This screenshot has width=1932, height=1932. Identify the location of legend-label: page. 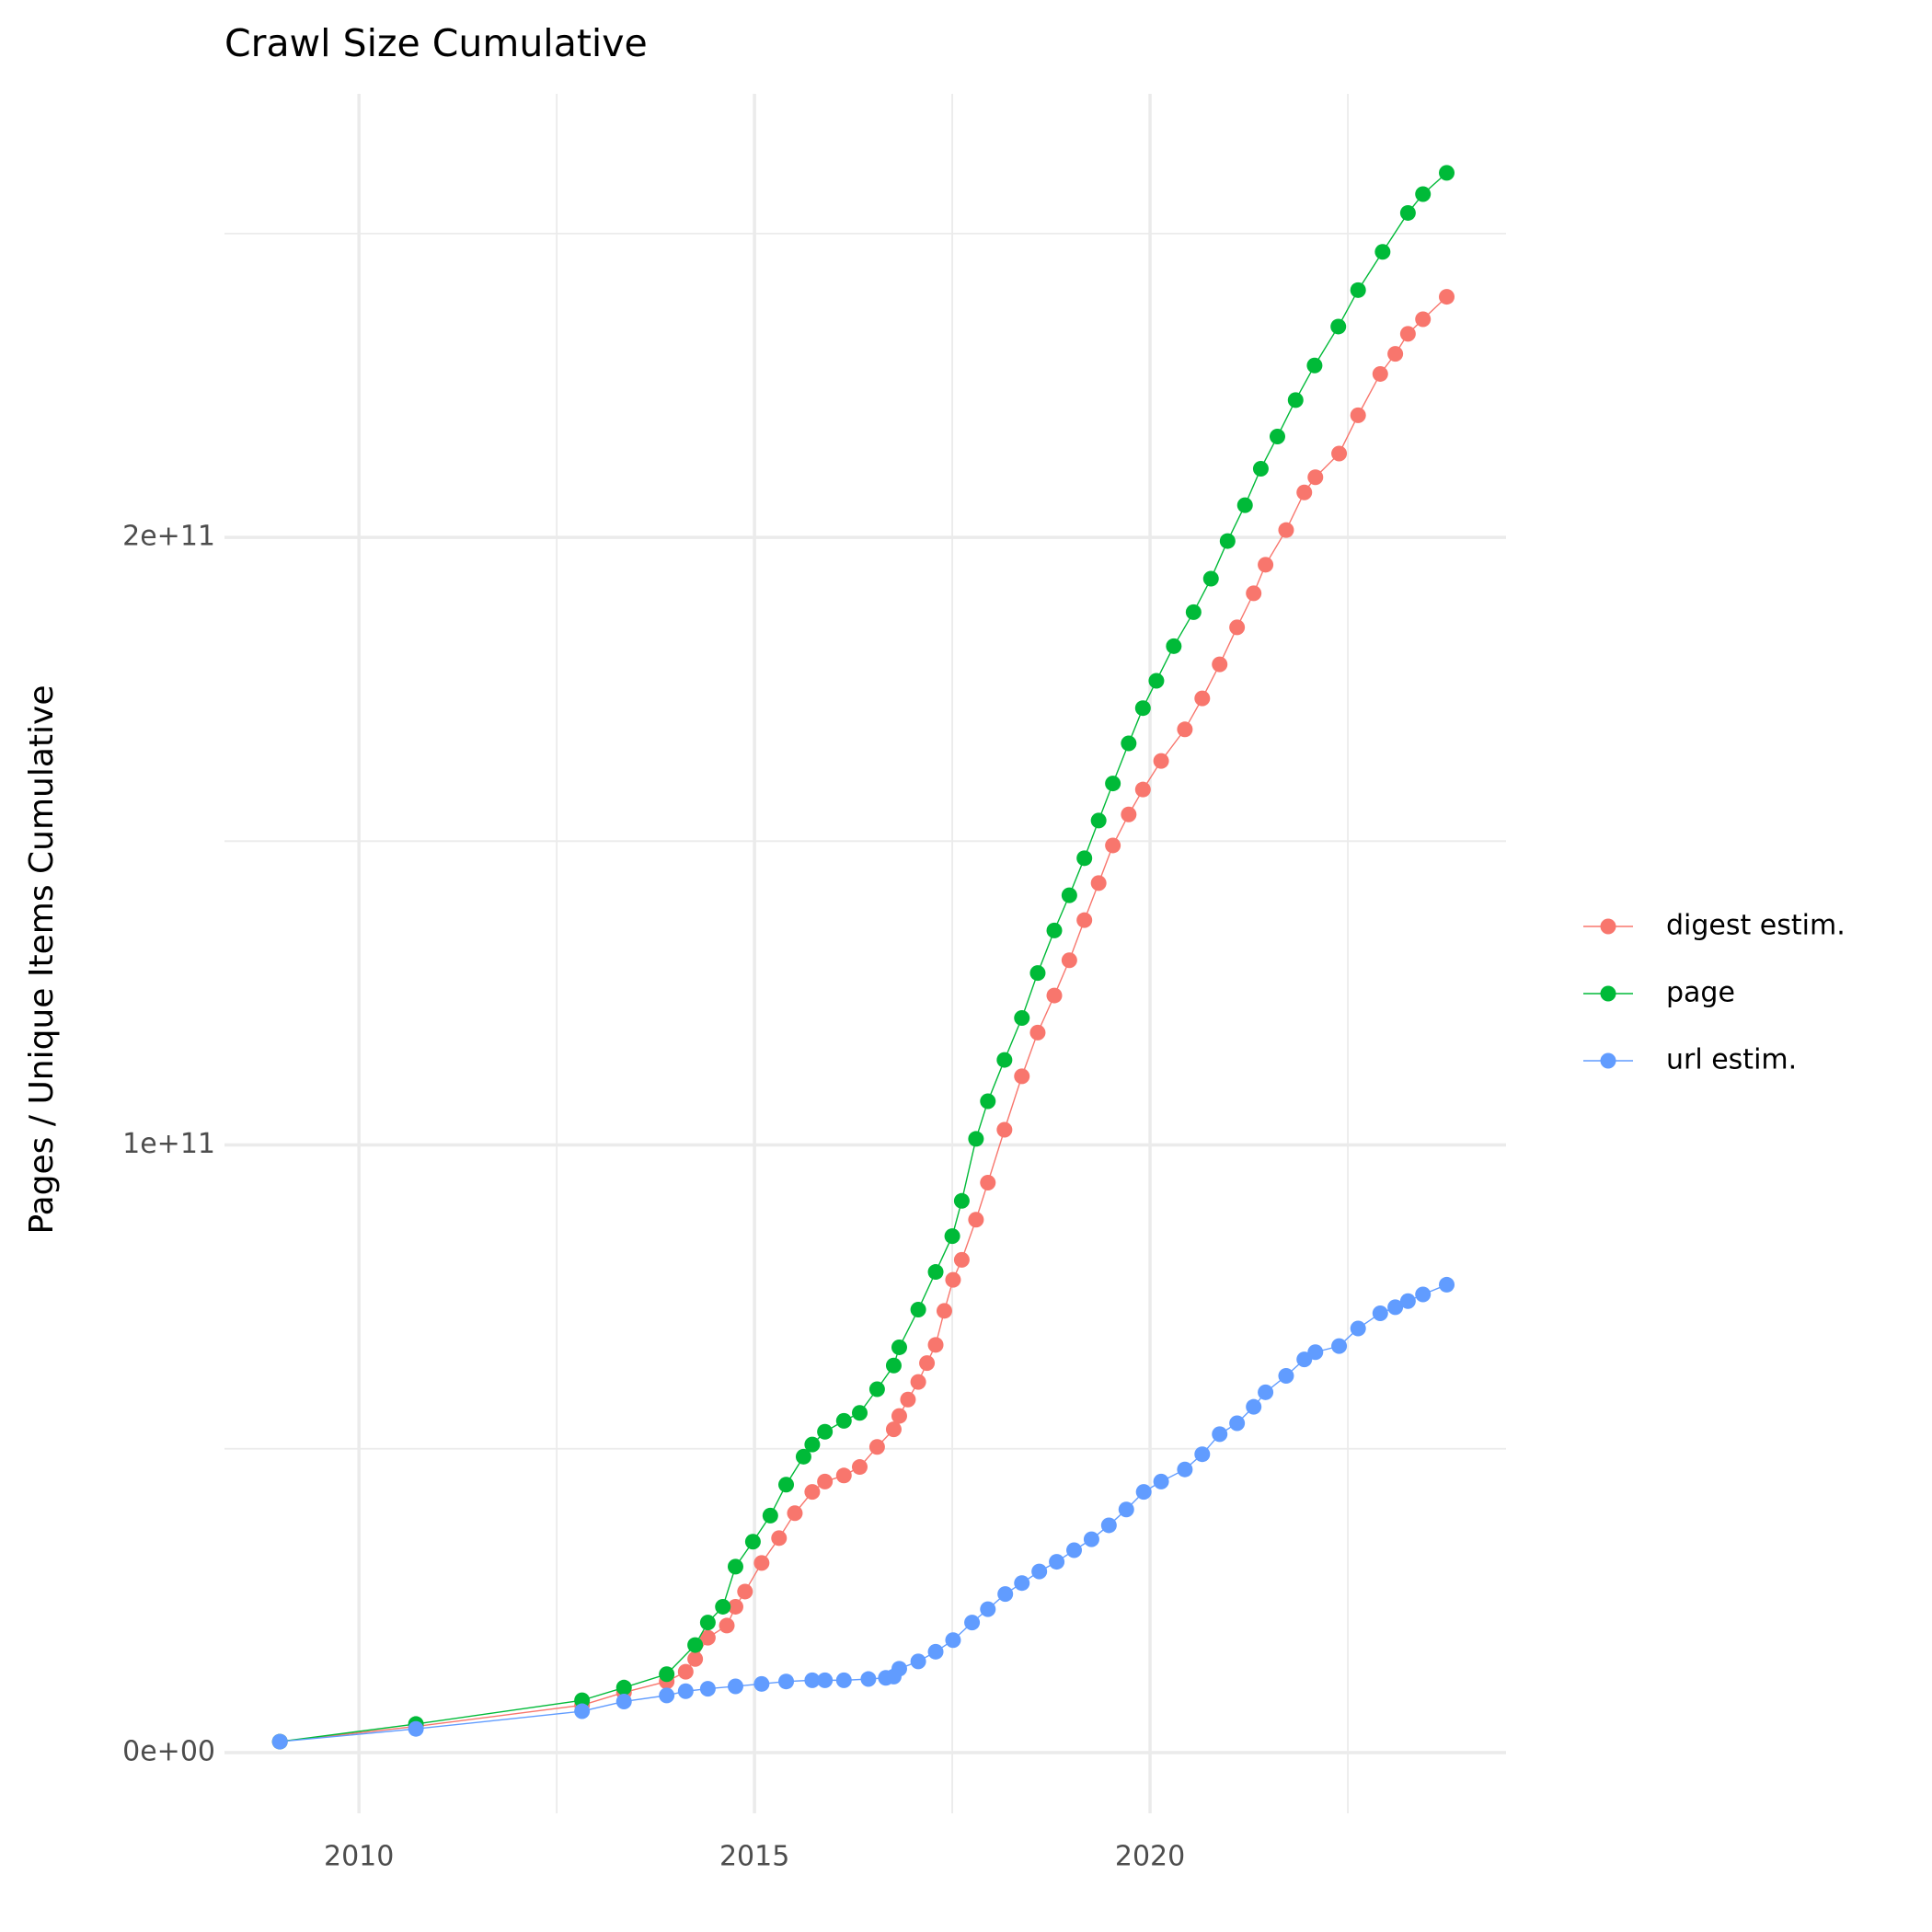
(1700, 993).